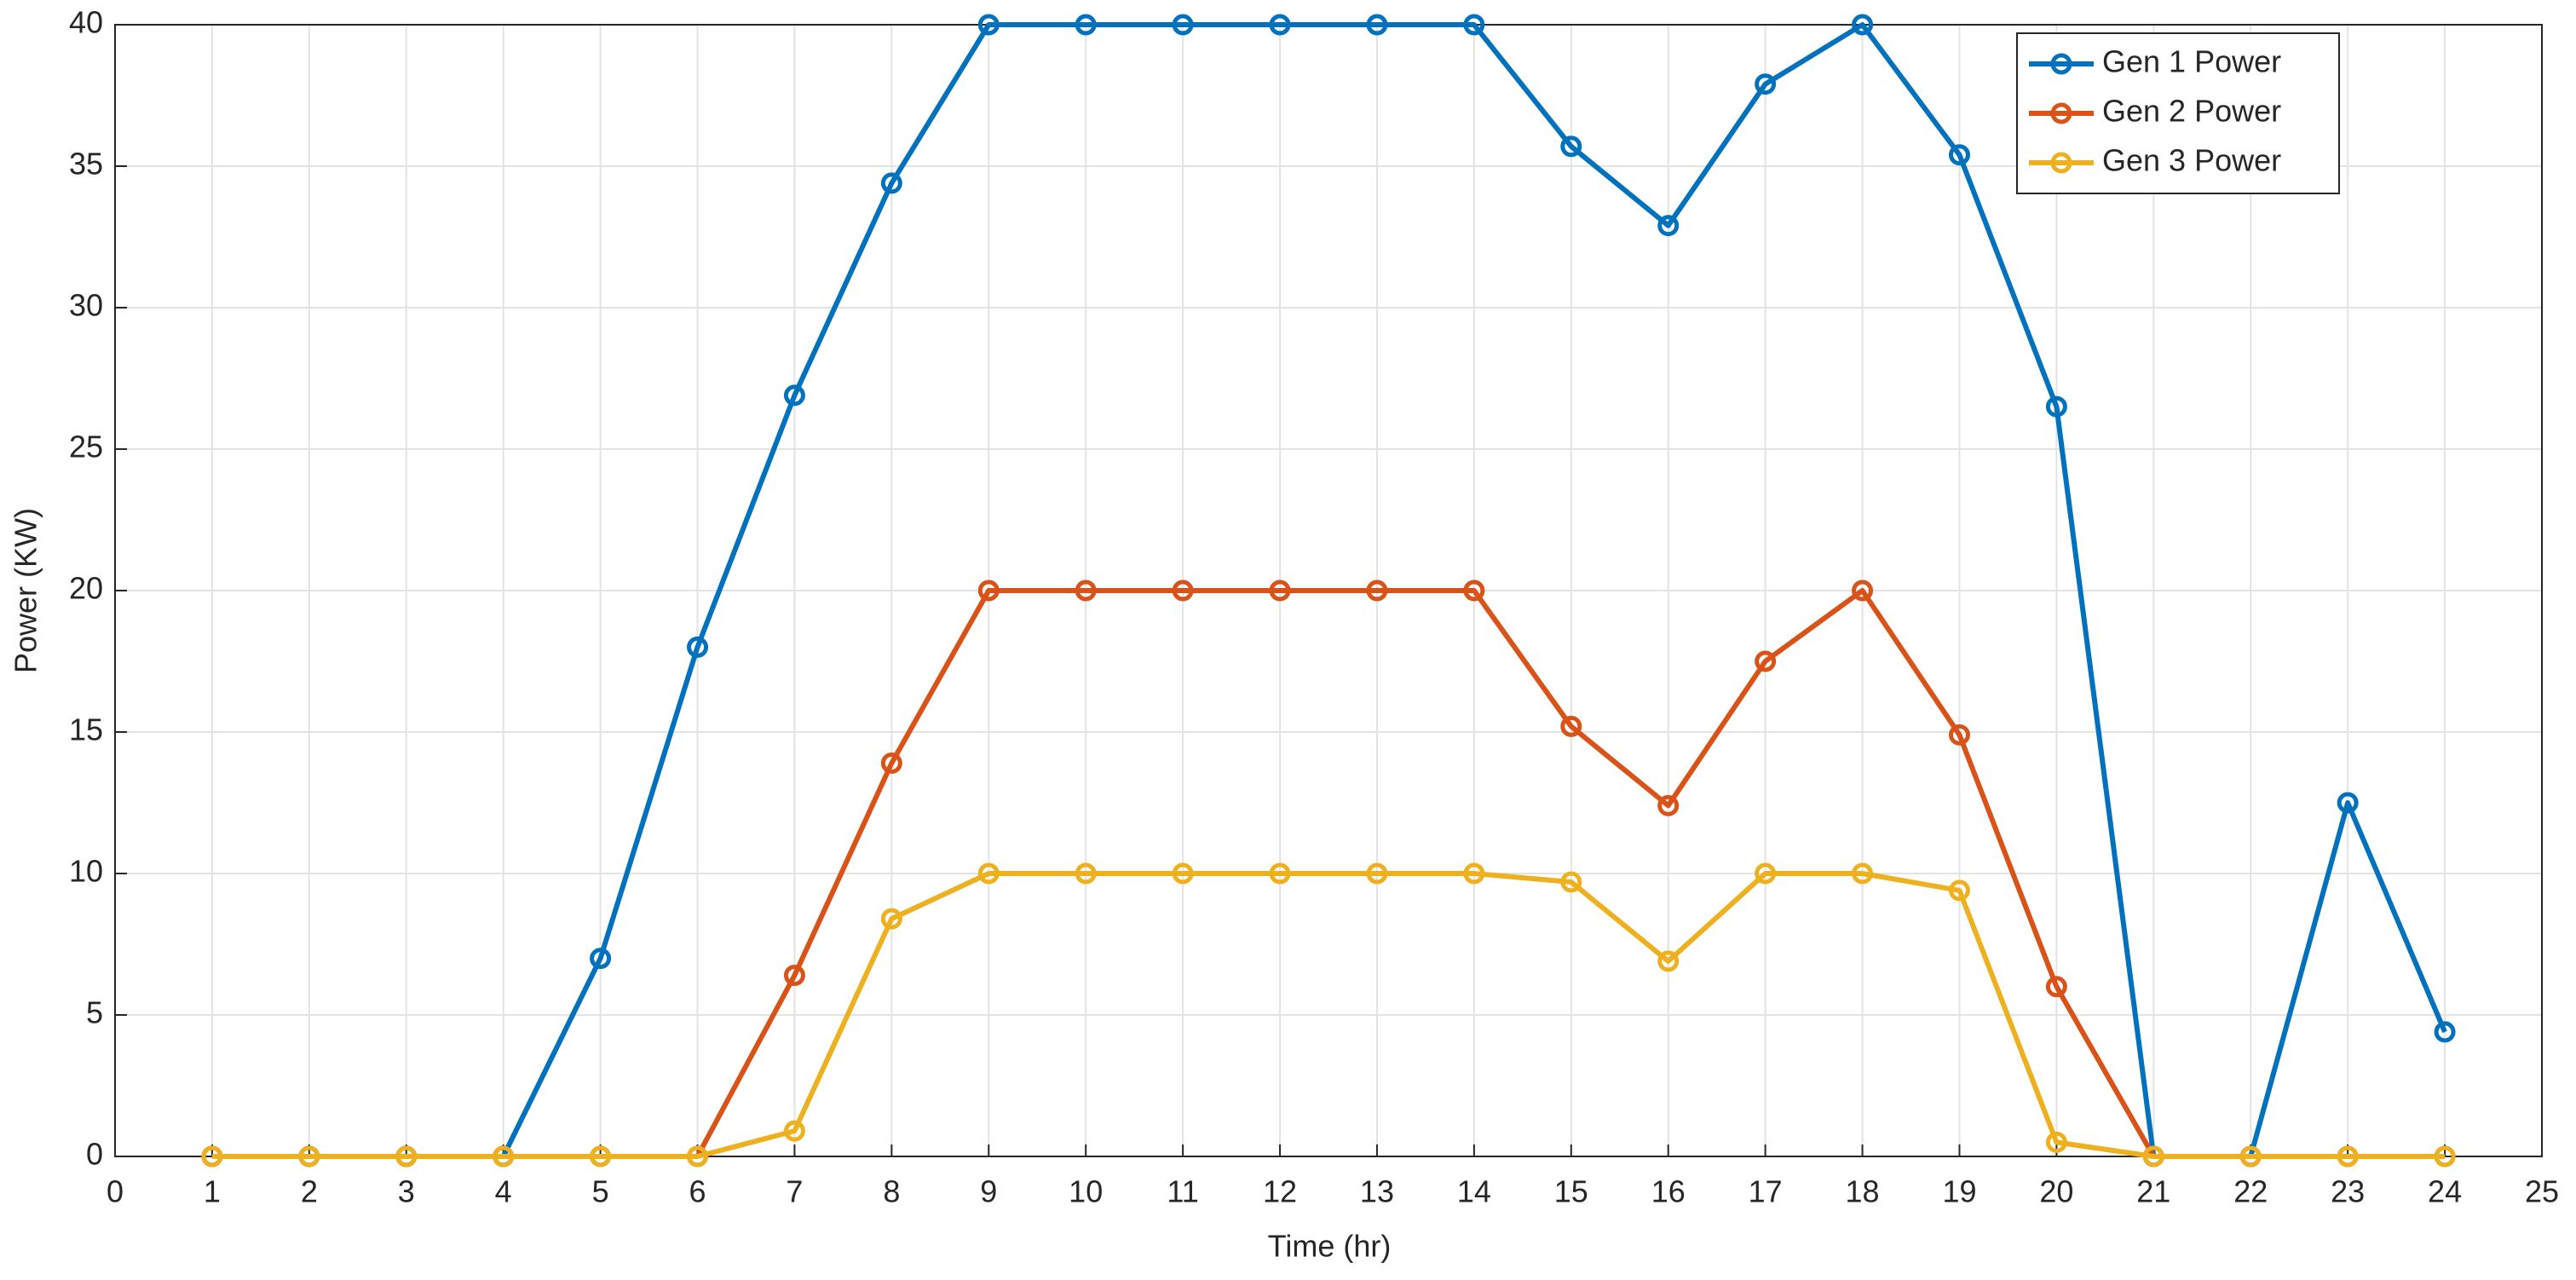 This screenshot has height=1280, width=2576. Describe the element at coordinates (1182, 1191) in the screenshot. I see `x-tick-label: 11` at that location.